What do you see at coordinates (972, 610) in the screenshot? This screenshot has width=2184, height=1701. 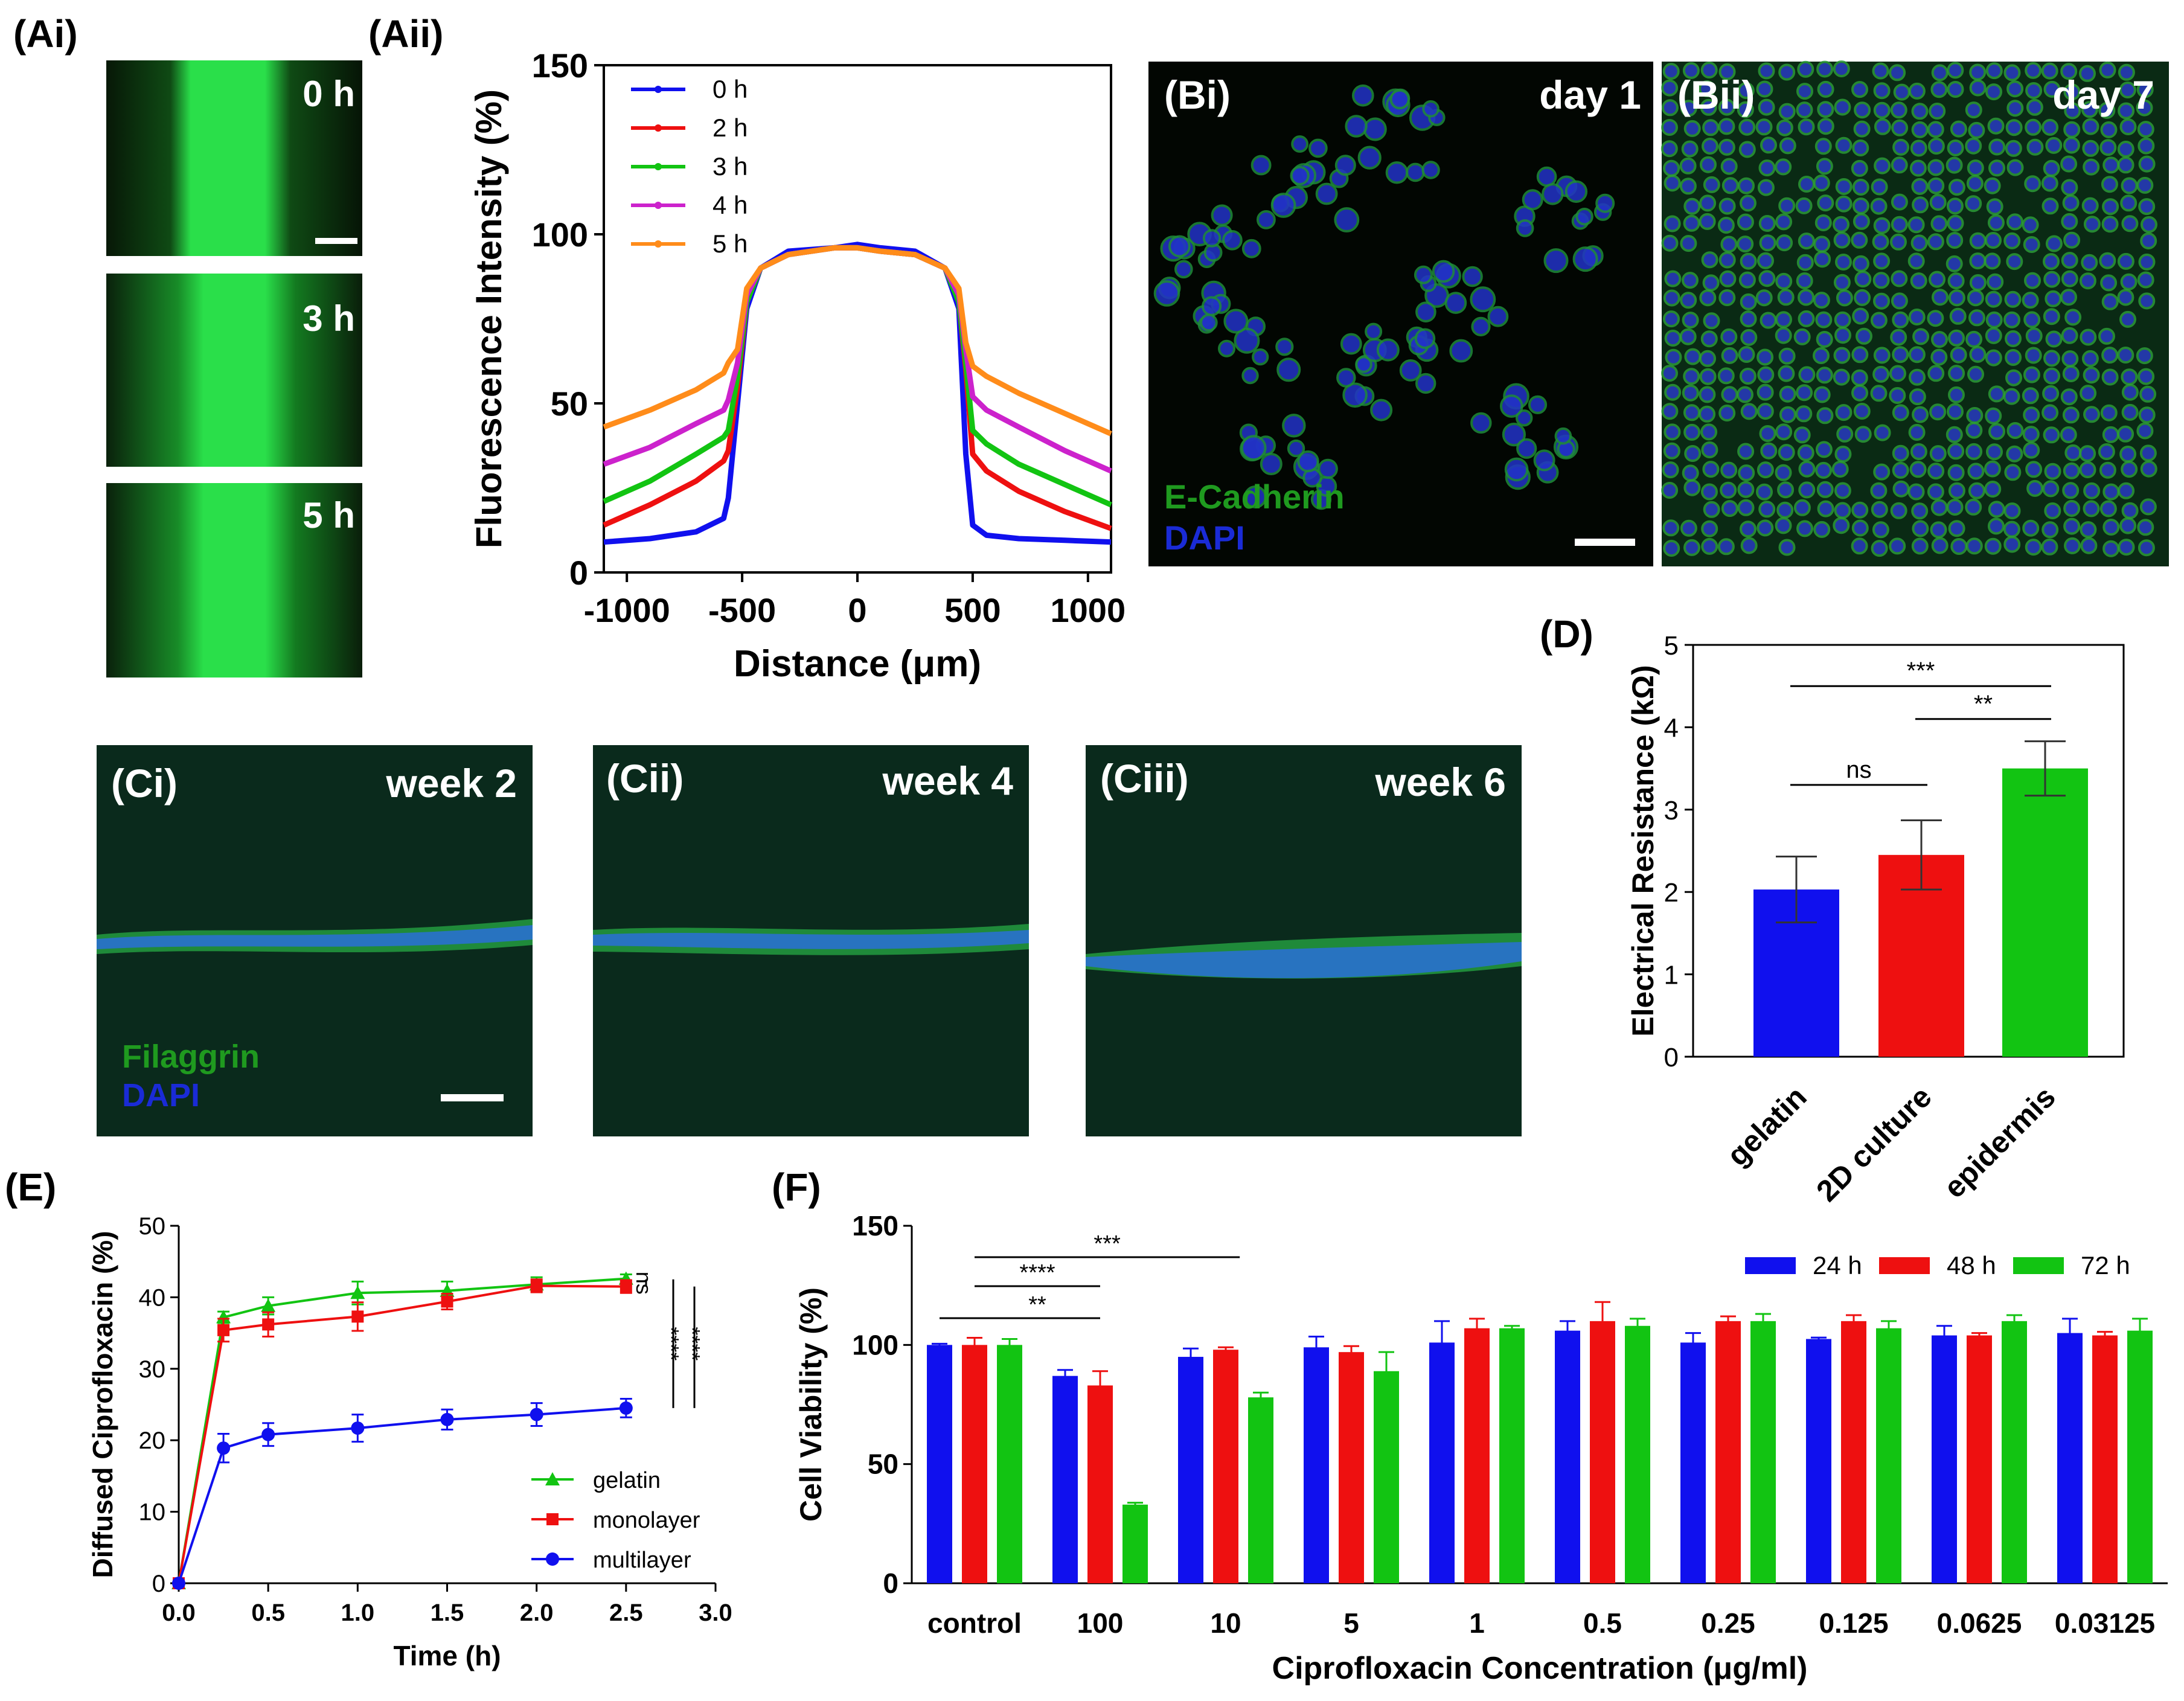 I see `x-tick-label: 500` at bounding box center [972, 610].